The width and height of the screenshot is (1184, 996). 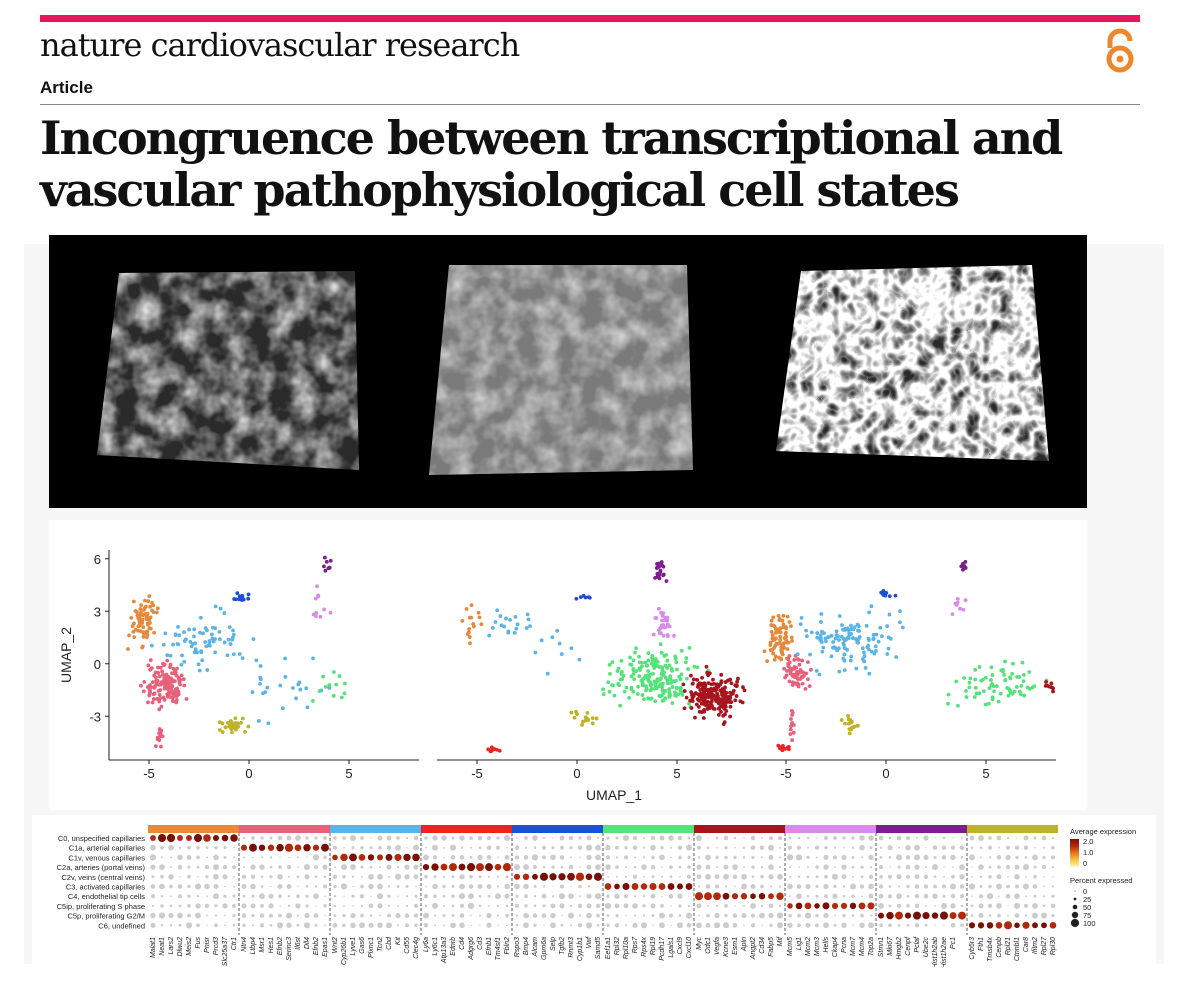 I want to click on dotplot-gene-label: Tm4sf1, so click(x=498, y=948).